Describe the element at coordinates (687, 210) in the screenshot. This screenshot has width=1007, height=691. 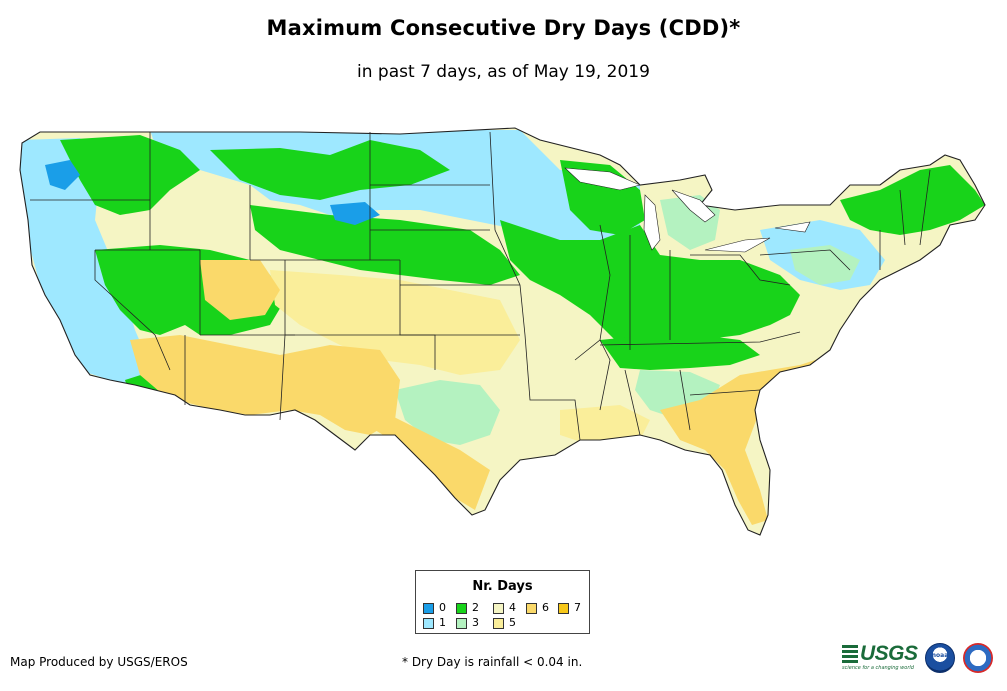
I see `great-lakes` at that location.